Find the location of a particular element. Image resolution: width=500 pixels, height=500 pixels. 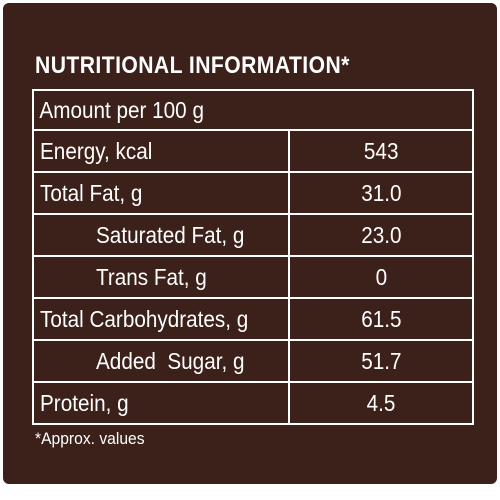

nutrient-label-cell: Added Sugar, g is located at coordinates (162, 361).